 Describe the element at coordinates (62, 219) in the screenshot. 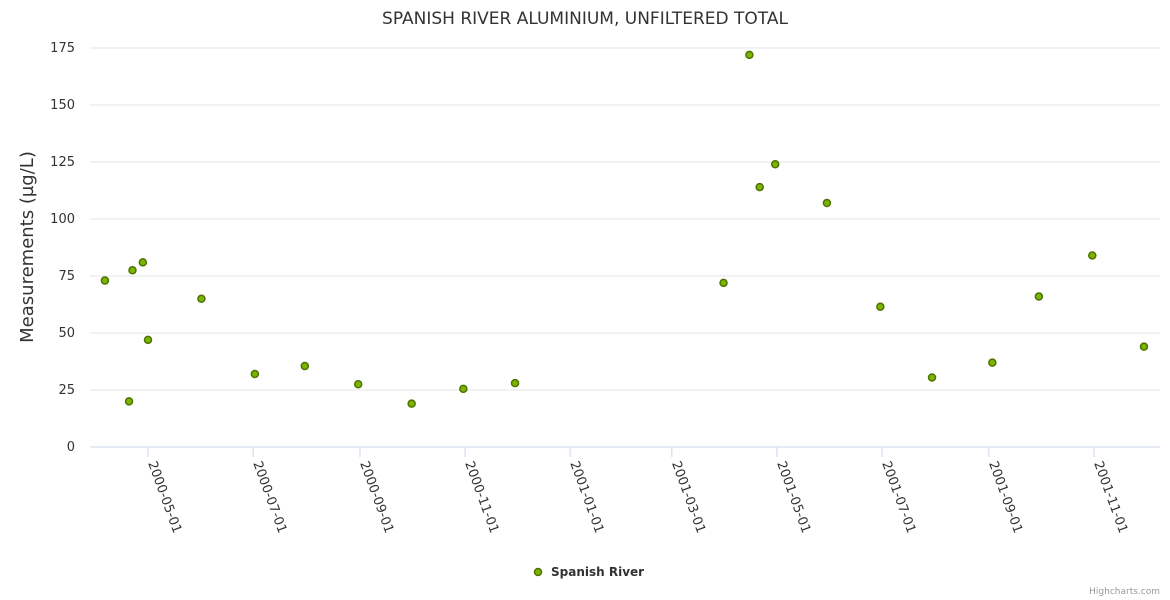

I see `y-tick-label: 100` at that location.